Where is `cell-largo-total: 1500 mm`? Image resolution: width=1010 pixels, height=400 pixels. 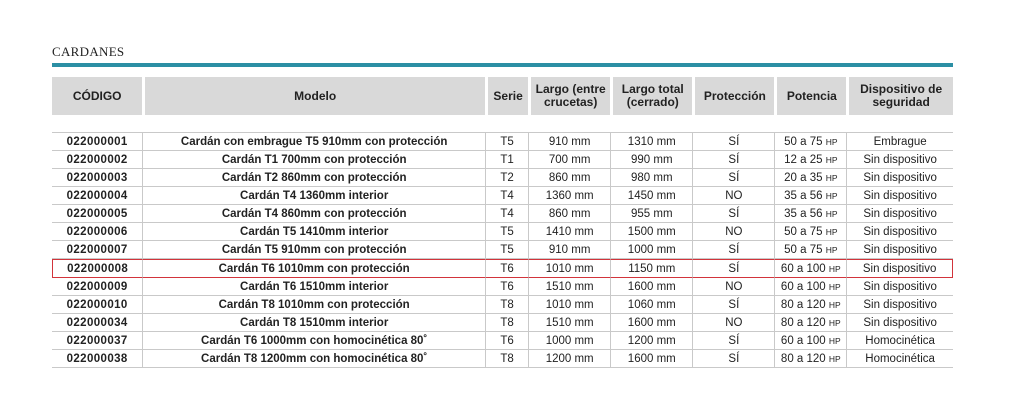
cell-largo-total: 1500 mm is located at coordinates (651, 232).